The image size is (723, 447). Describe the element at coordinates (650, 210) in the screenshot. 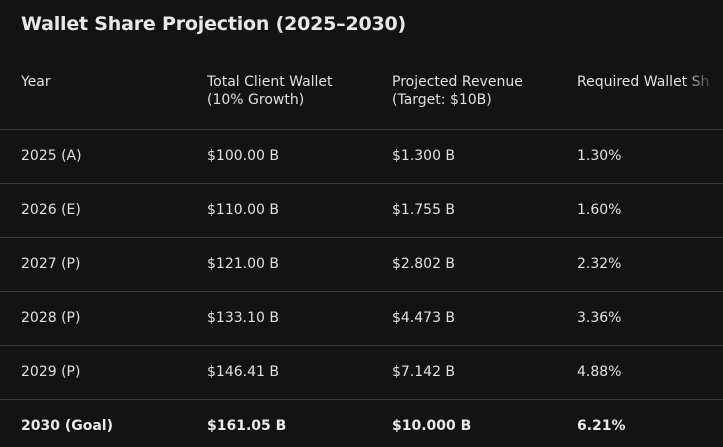

I see `cell-required-wallet-share: 1.60%` at that location.